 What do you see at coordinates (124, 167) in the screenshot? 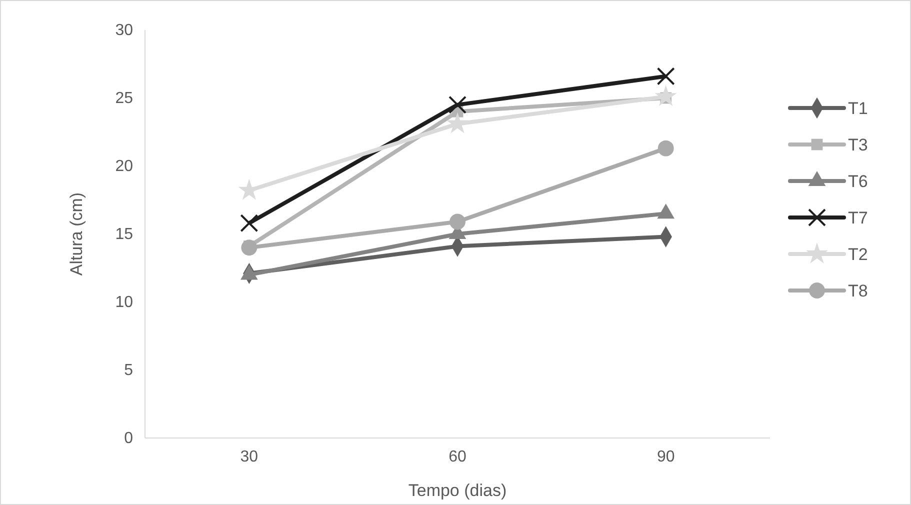
I see `y-tick-label: 20` at bounding box center [124, 167].